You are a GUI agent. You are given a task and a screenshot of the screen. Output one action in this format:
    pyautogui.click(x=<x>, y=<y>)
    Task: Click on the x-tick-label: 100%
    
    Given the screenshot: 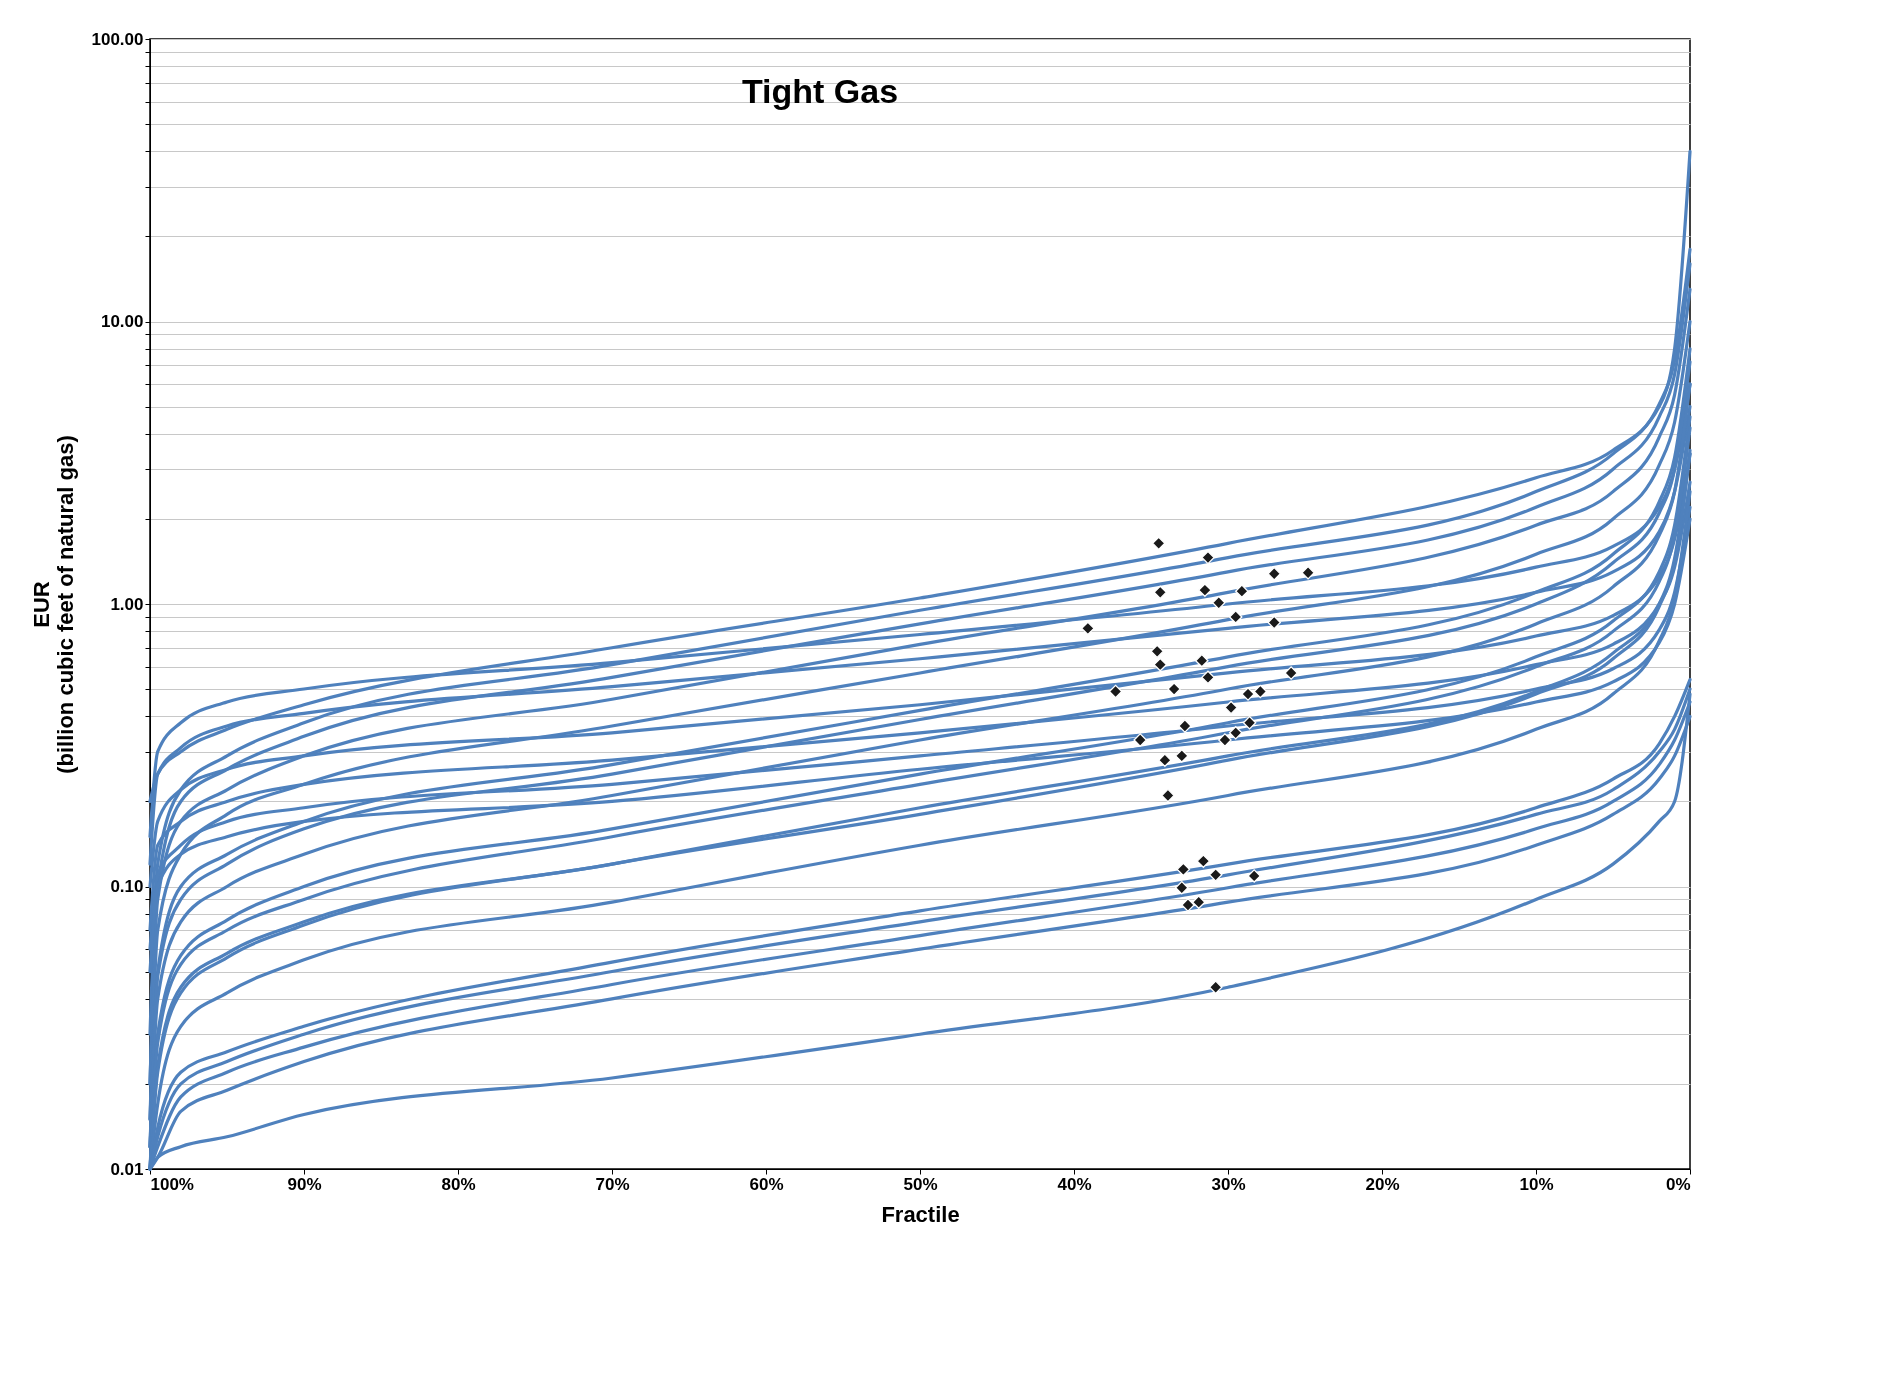 What is the action you would take?
    pyautogui.click(x=172, y=1184)
    